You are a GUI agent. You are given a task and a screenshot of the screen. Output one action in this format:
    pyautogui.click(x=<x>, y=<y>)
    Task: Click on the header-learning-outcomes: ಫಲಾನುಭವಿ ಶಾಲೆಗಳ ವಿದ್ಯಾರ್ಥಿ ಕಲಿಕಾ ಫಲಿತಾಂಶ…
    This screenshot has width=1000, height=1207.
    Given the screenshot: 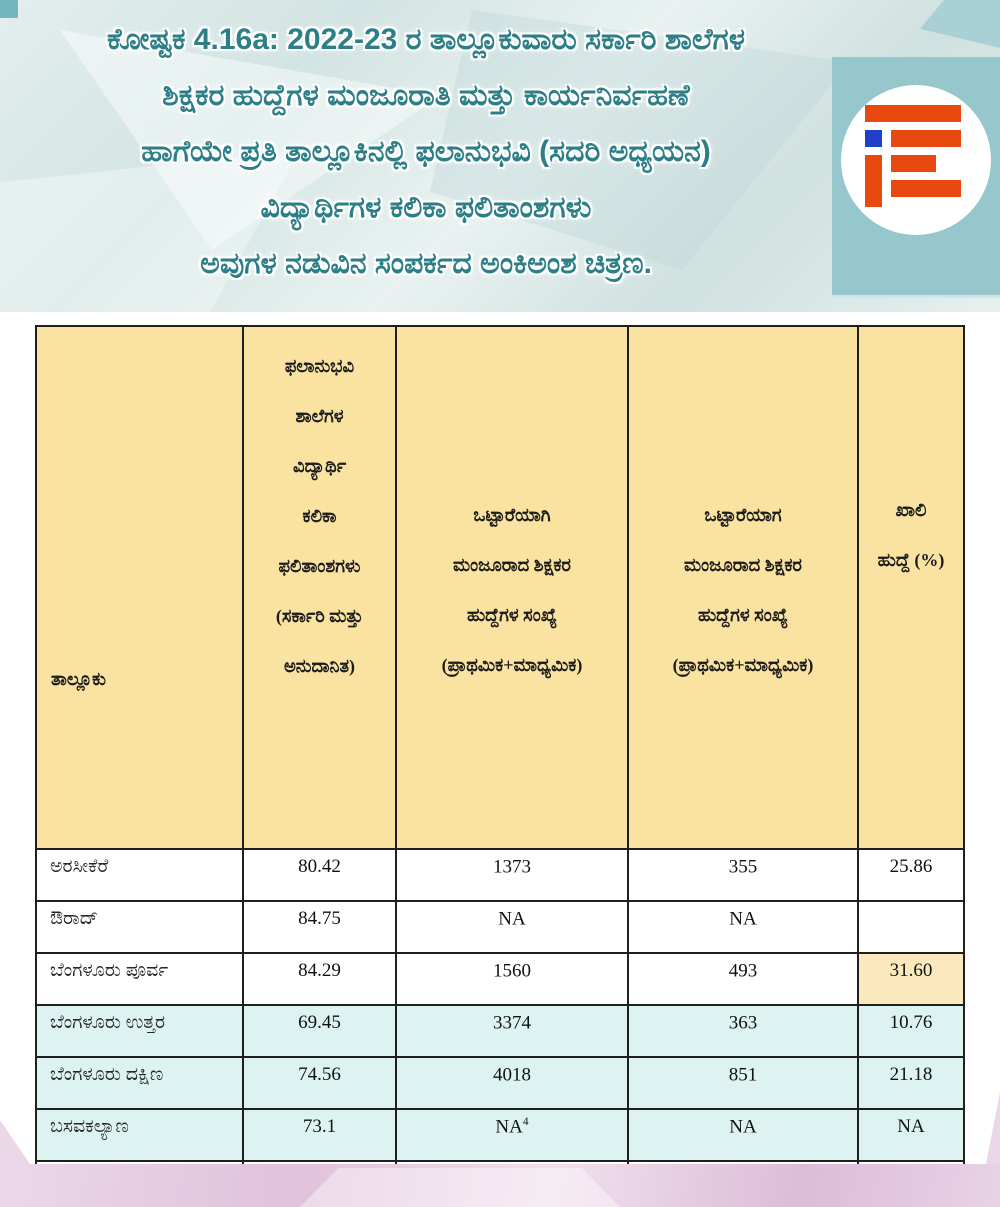 What is the action you would take?
    pyautogui.click(x=319, y=587)
    